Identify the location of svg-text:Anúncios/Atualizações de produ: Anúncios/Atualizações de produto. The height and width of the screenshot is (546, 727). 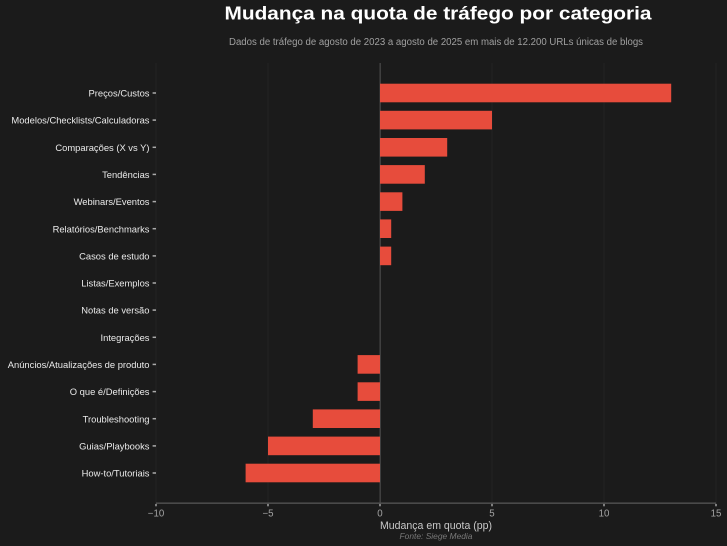
(79, 364).